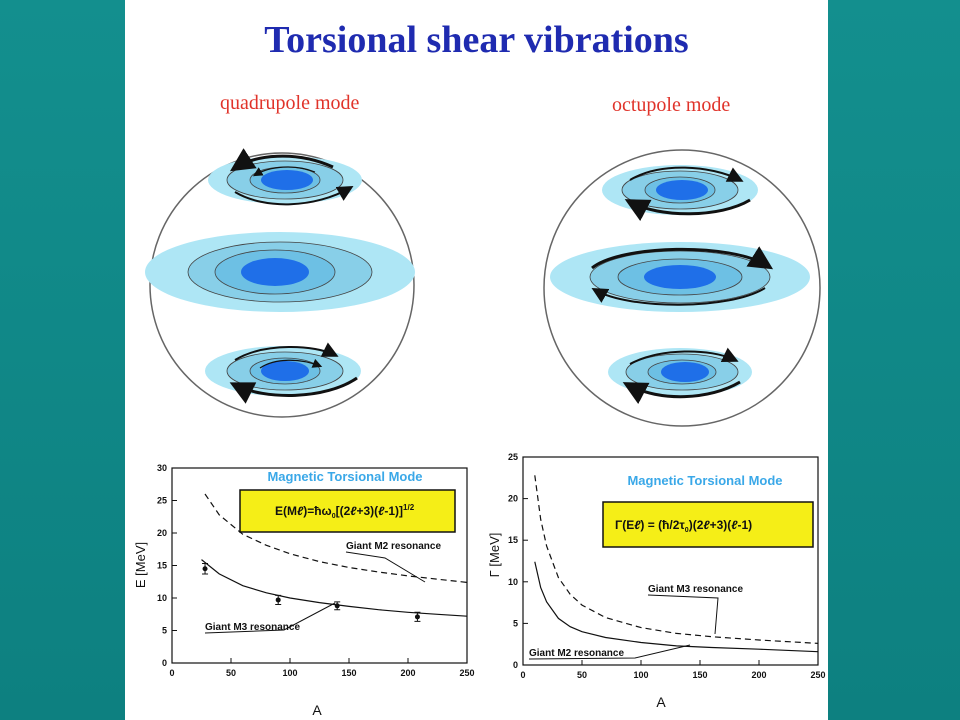 The width and height of the screenshot is (960, 720). I want to click on formula: E(Mℓ)=ħω0[(2ℓ+3)(ℓ-1)]1/2, so click(345, 511).